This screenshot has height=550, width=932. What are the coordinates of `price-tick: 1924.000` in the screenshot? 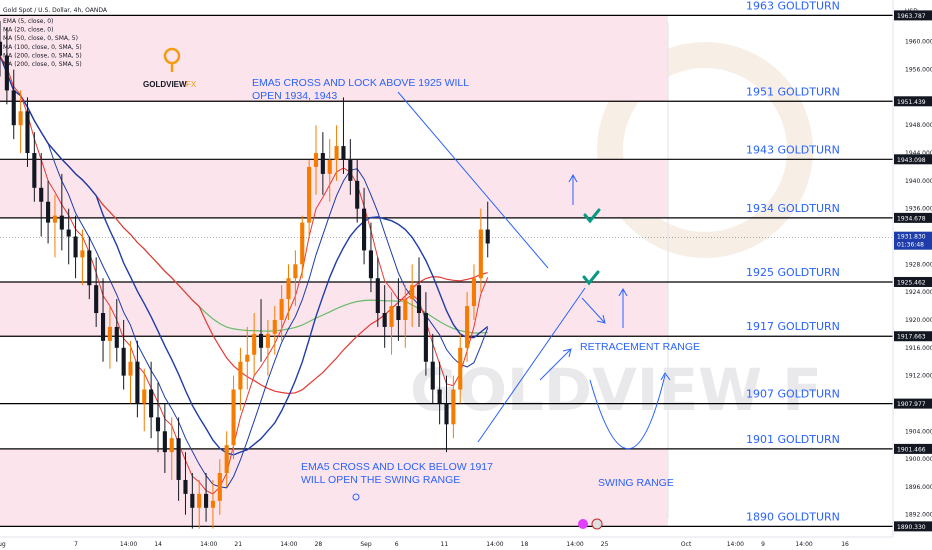 It's located at (918, 292).